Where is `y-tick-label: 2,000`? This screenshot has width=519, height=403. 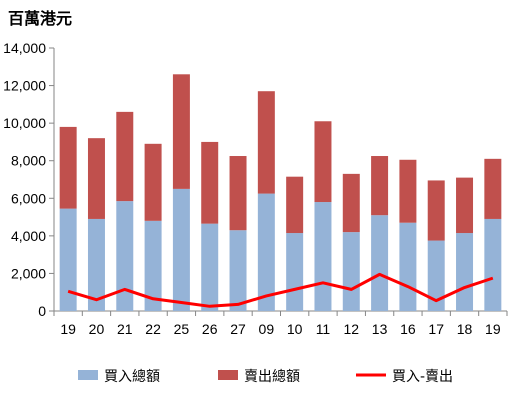
y-tick-label: 2,000 is located at coordinates (28, 273).